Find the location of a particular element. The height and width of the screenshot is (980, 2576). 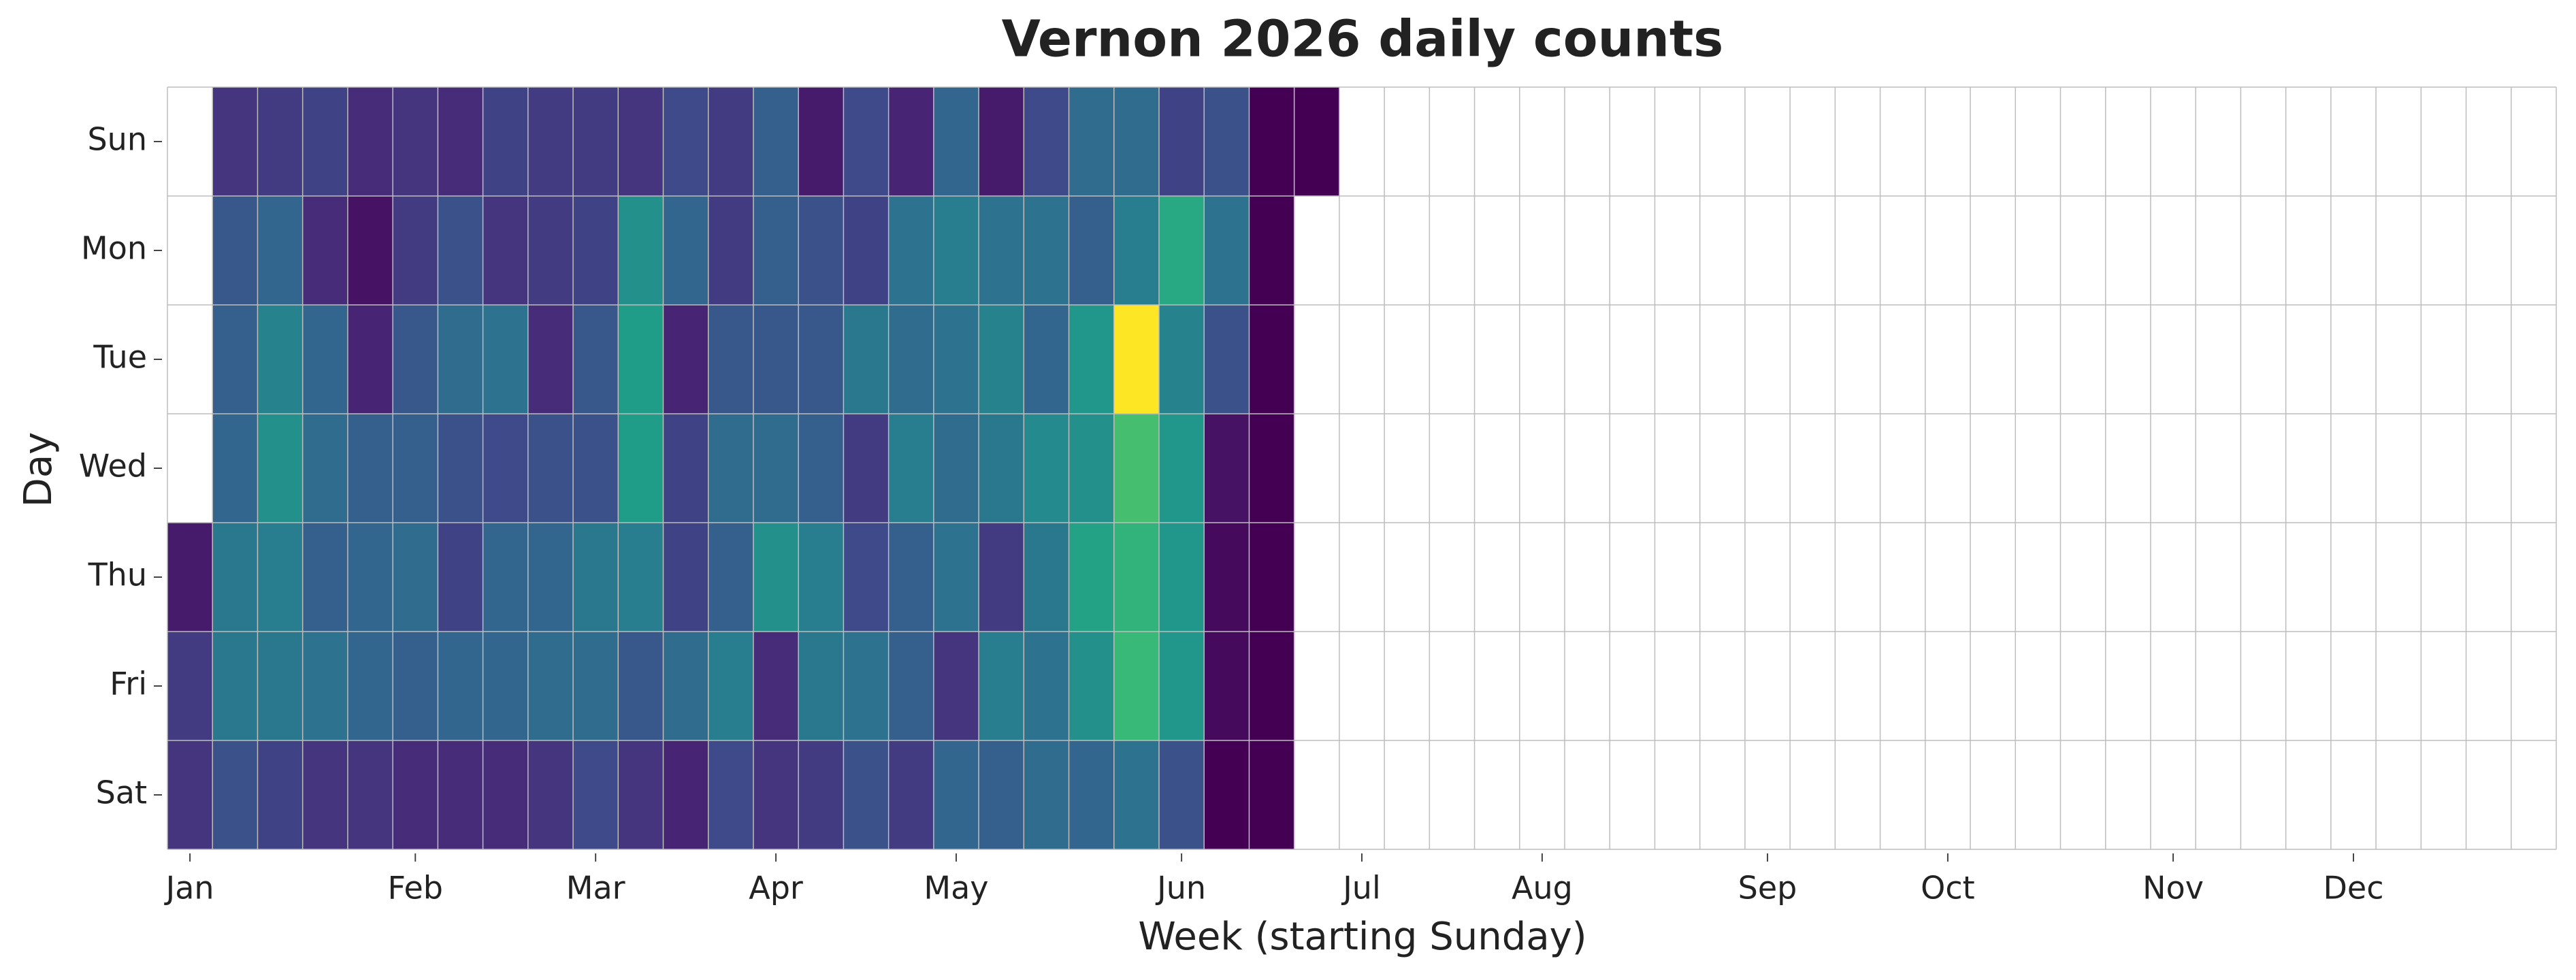

y-tick-label: Wed is located at coordinates (113, 466).